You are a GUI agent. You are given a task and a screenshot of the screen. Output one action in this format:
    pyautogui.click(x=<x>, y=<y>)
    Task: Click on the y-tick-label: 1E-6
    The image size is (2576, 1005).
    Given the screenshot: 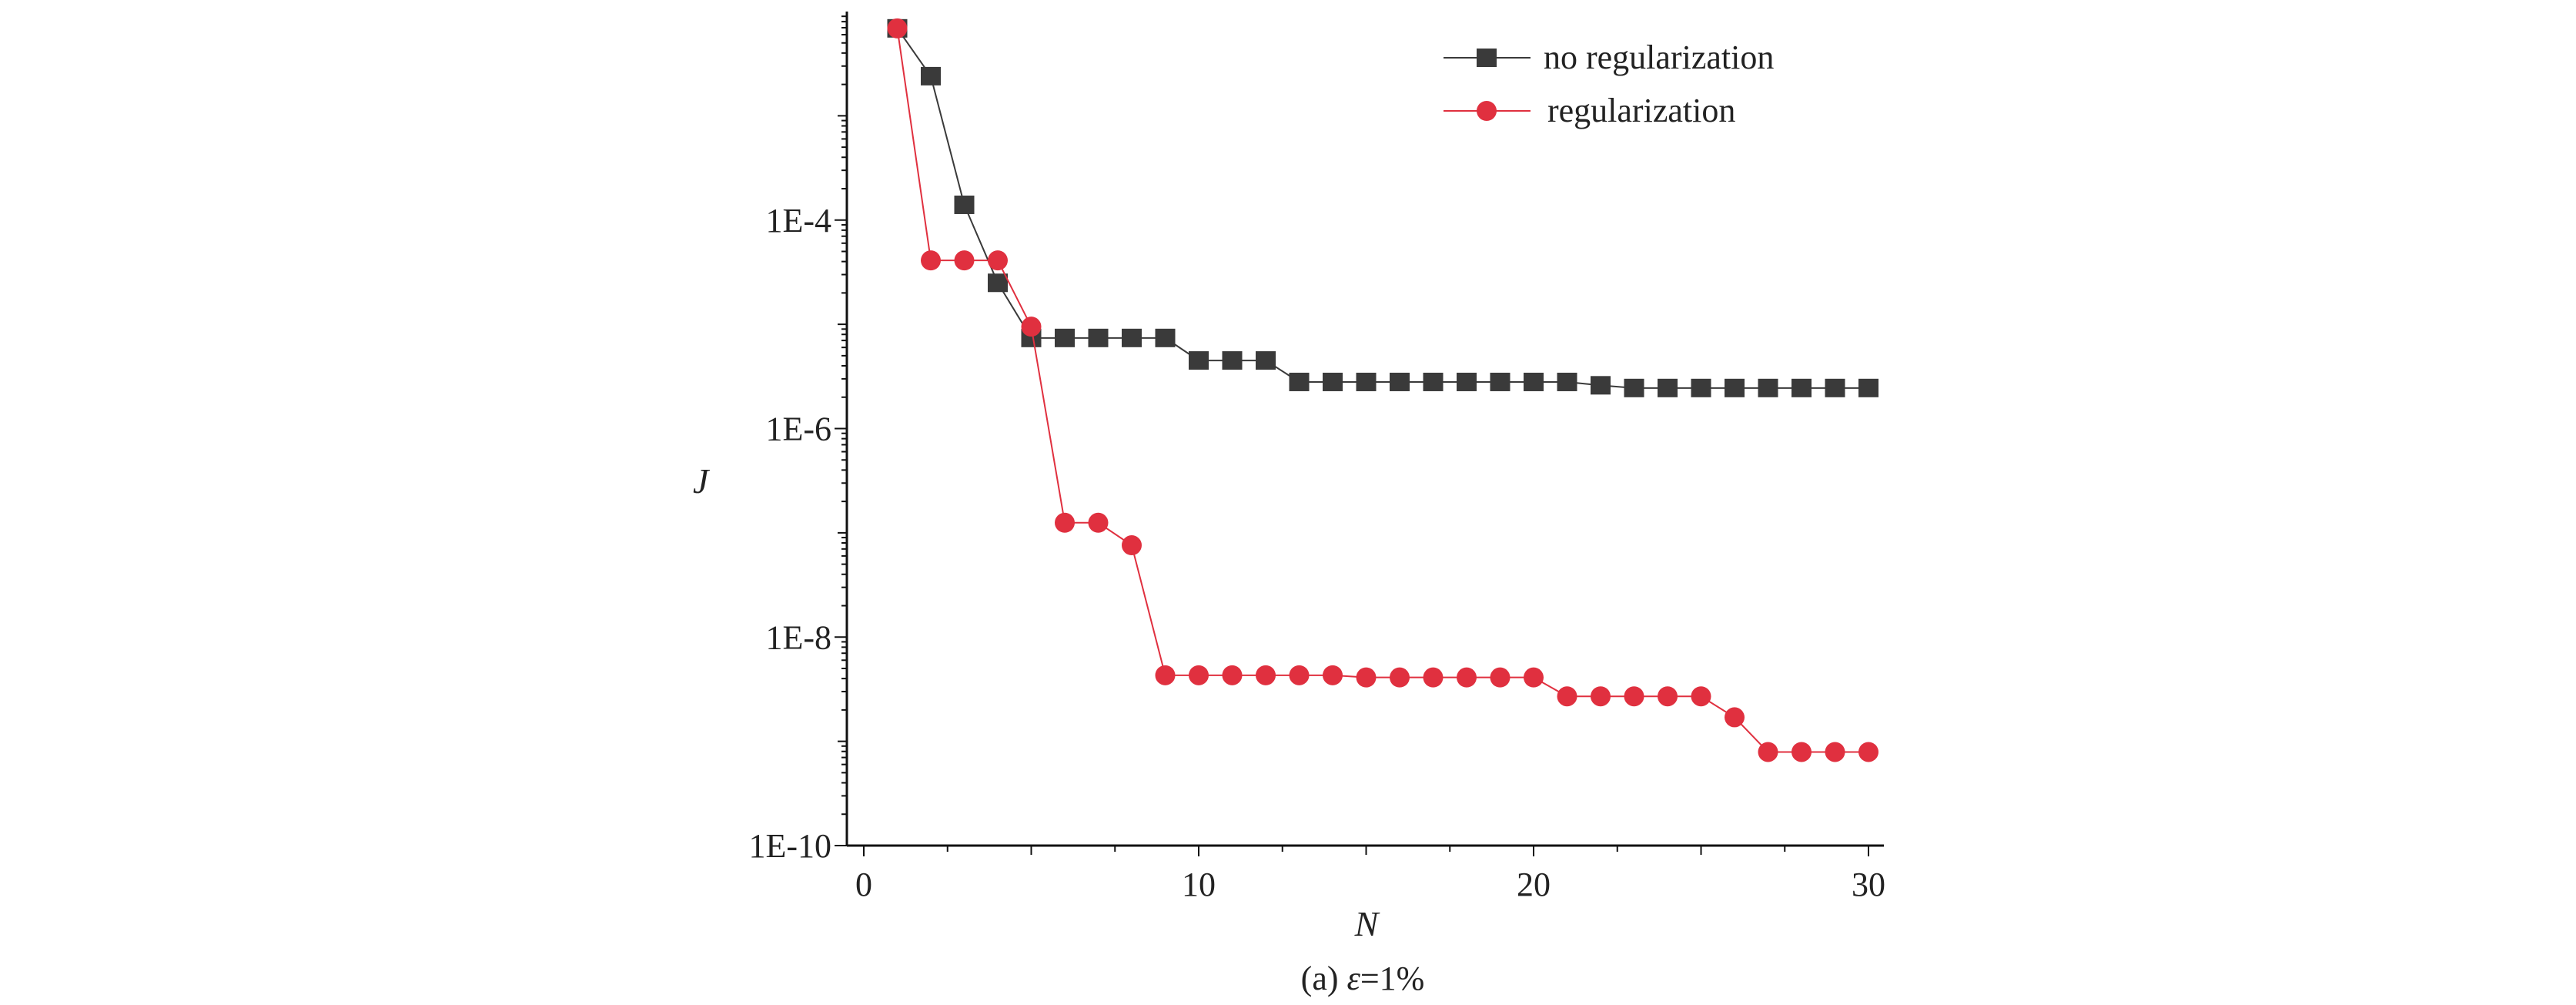 What is the action you would take?
    pyautogui.click(x=798, y=429)
    